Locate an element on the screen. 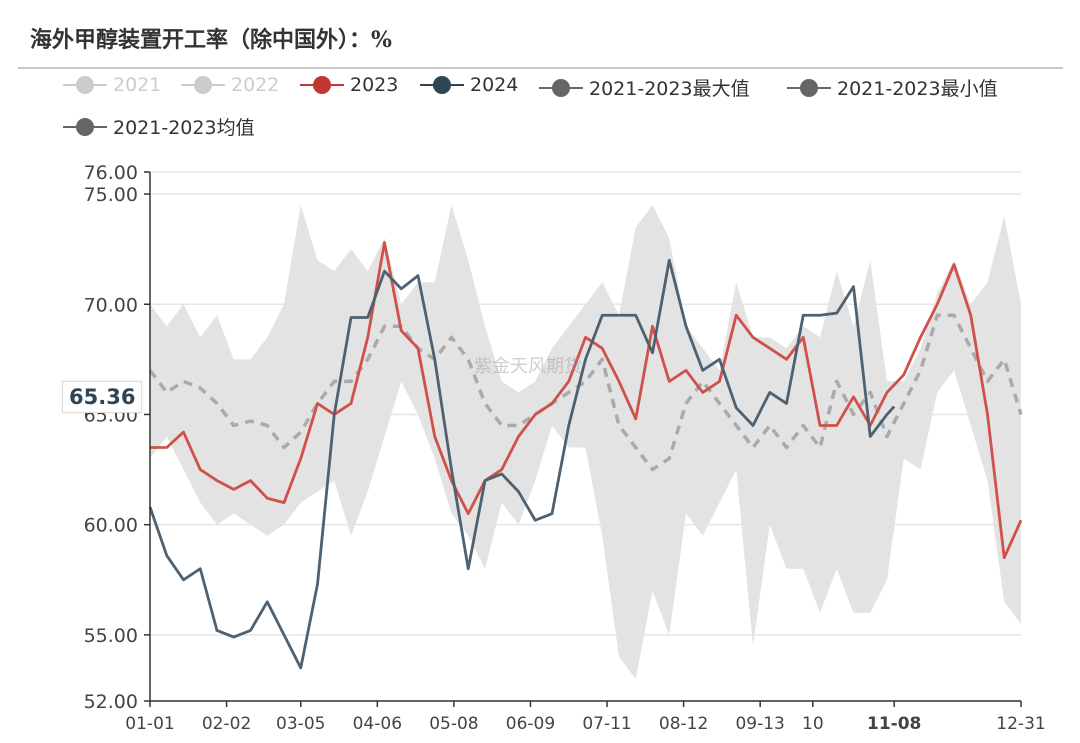  x-tick-label: 05-08 is located at coordinates (453, 724).